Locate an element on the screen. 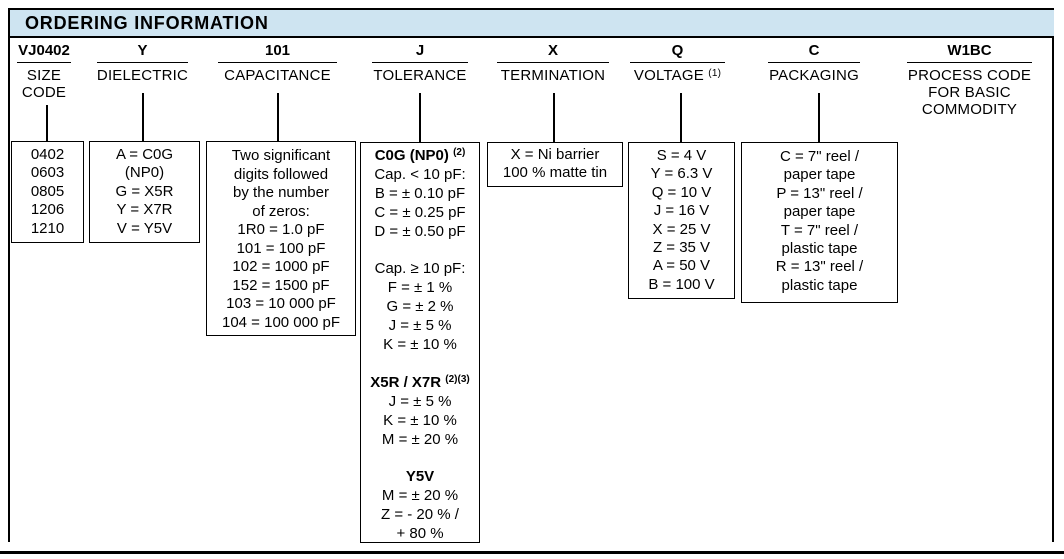 This screenshot has width=1064, height=559. box-line: B = 100 V is located at coordinates (681, 284).